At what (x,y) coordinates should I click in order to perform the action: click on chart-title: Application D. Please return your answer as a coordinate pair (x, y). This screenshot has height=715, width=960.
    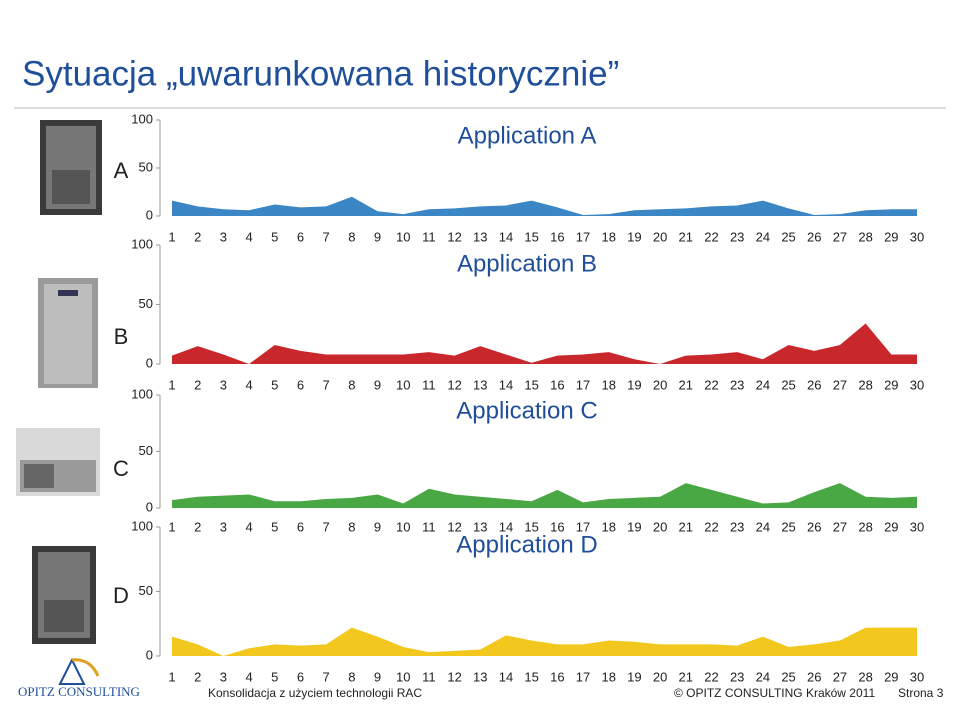
    Looking at the image, I should click on (526, 544).